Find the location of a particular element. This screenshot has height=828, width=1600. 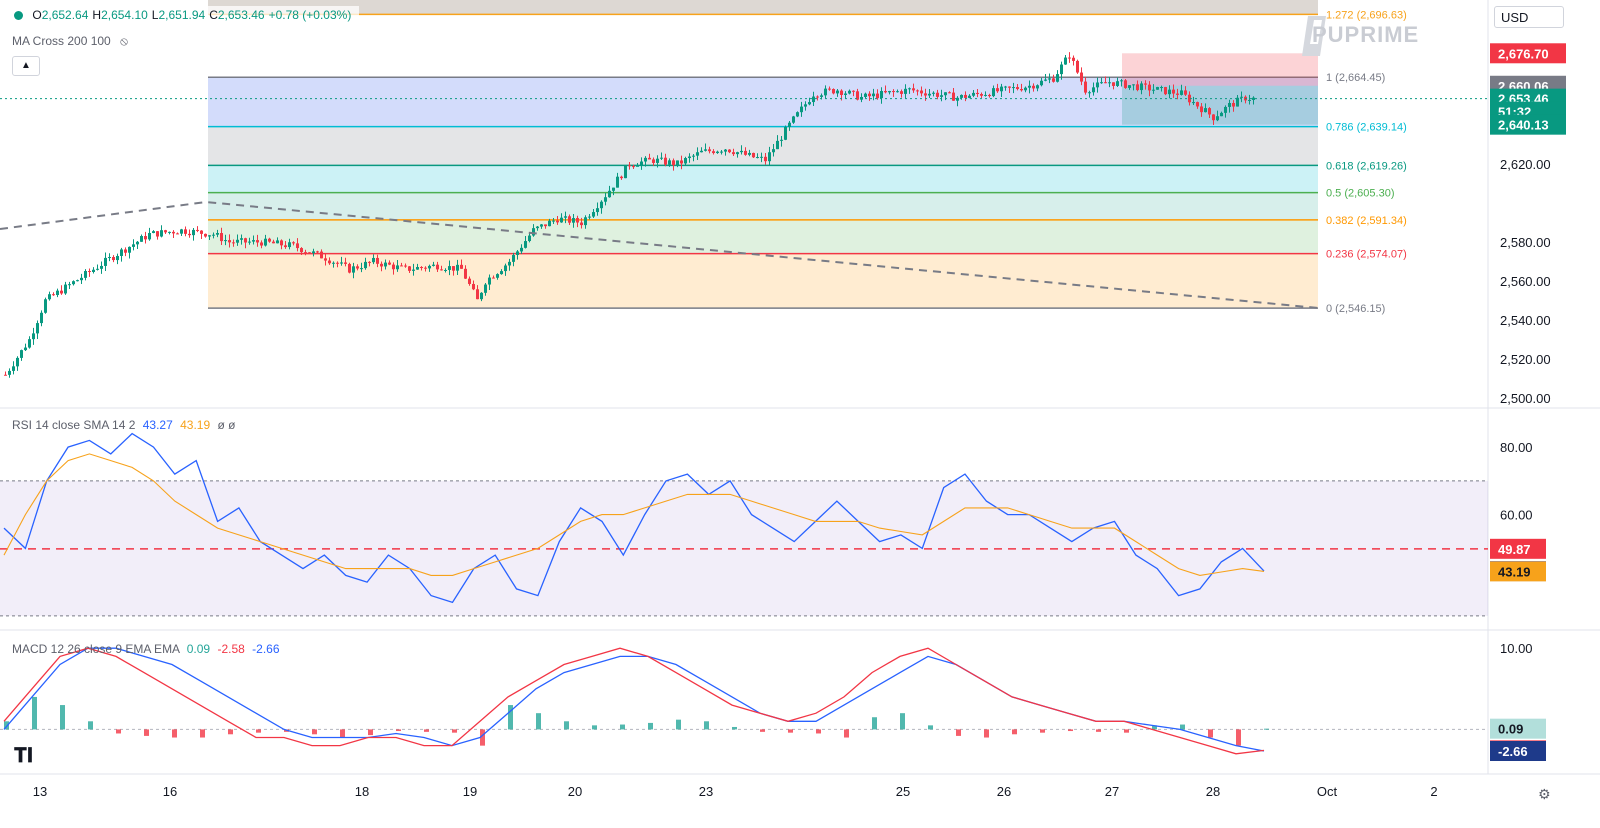

macd-hist-value: 0.09 is located at coordinates (198, 649).